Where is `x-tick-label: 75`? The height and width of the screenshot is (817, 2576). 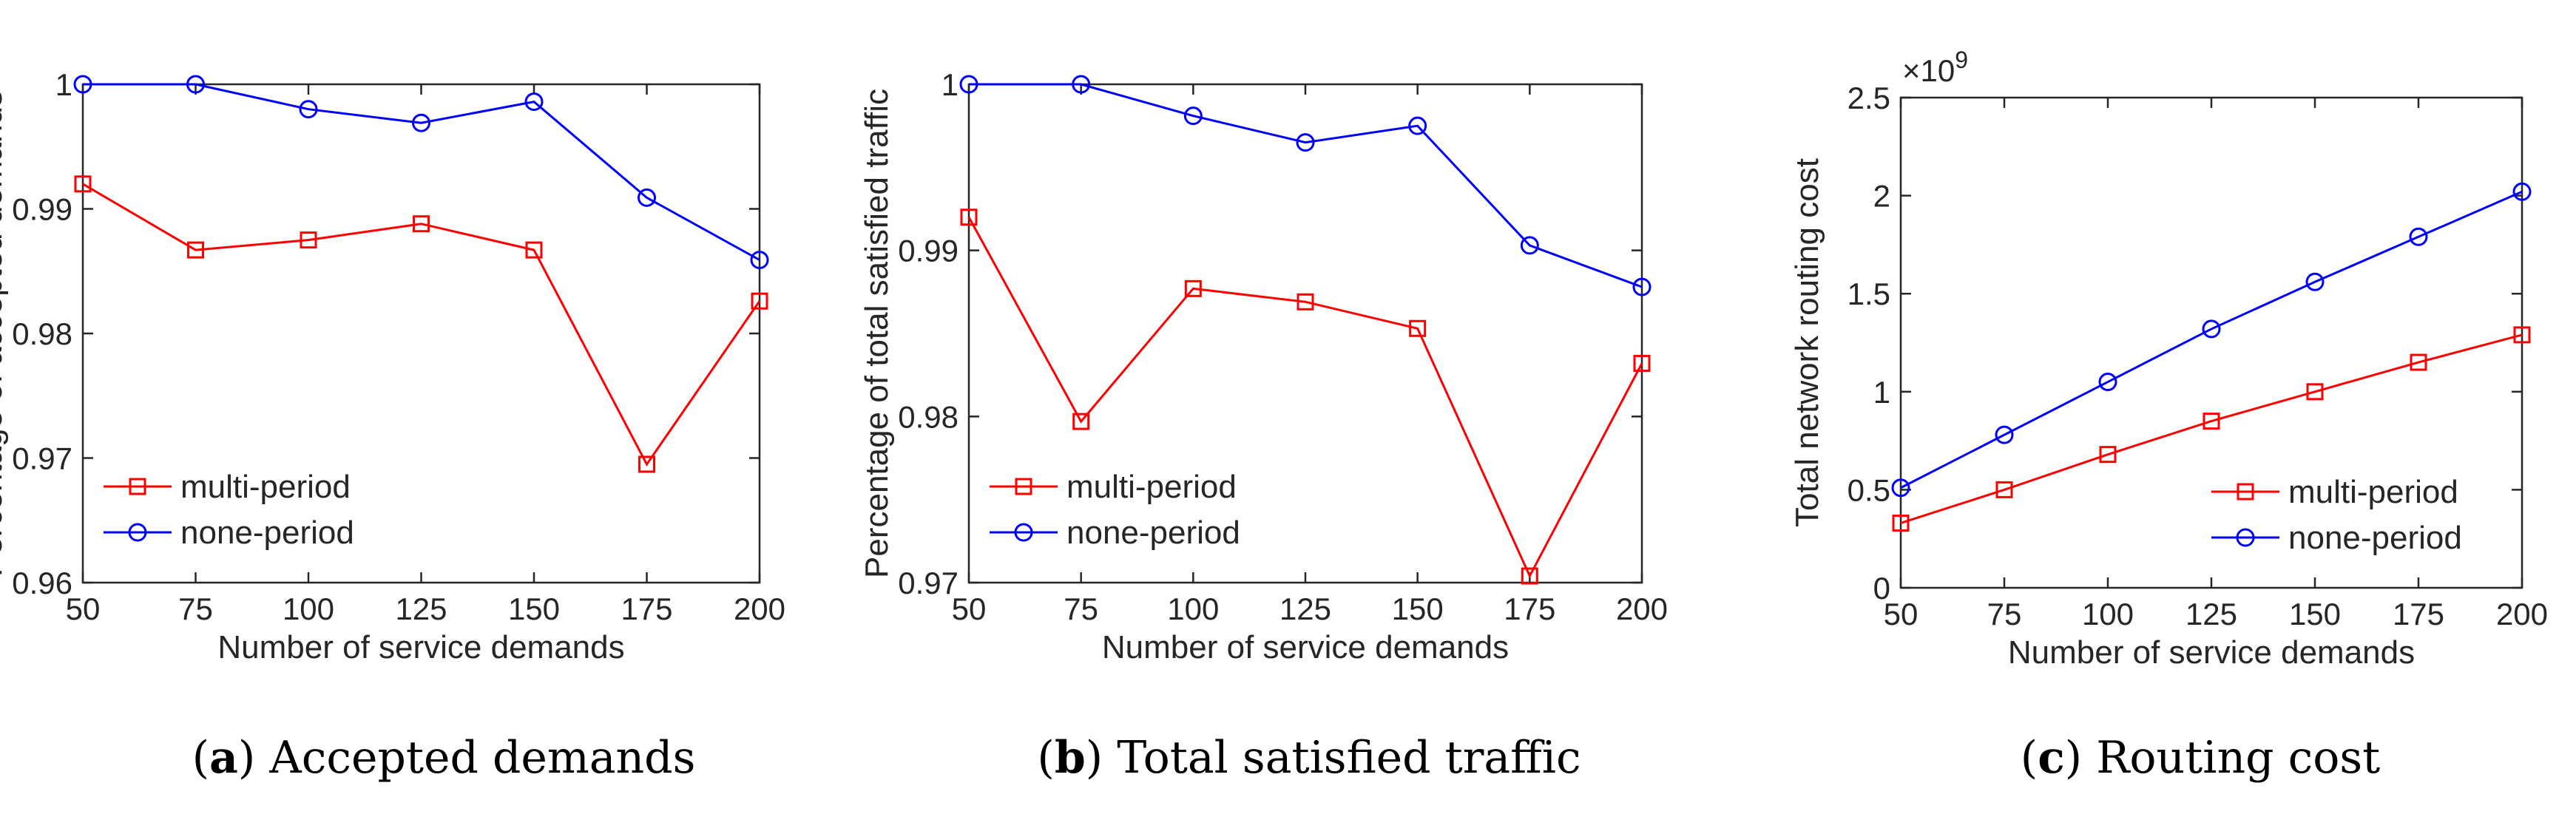 x-tick-label: 75 is located at coordinates (2004, 614).